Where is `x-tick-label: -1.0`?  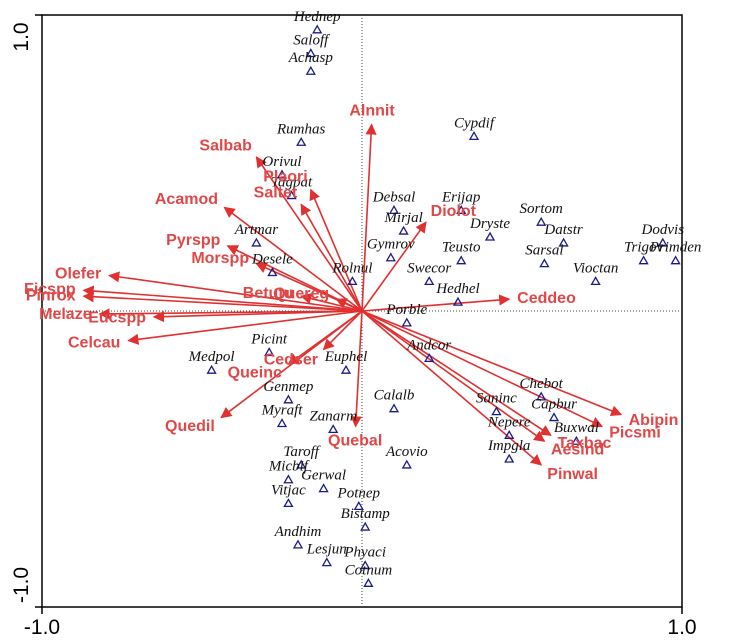
x-tick-label: -1.0 is located at coordinates (42, 627).